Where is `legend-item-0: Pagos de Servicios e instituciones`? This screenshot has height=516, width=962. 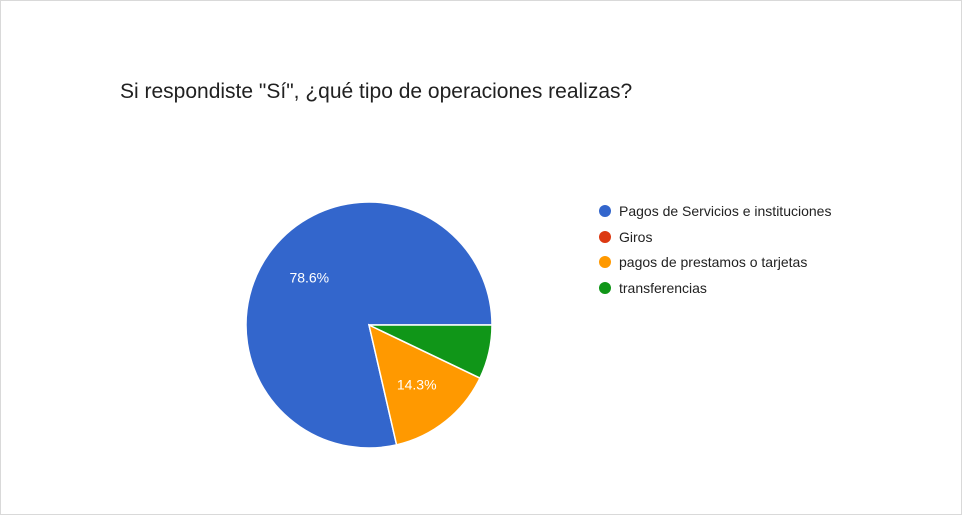 legend-item-0: Pagos de Servicios e instituciones is located at coordinates (715, 211).